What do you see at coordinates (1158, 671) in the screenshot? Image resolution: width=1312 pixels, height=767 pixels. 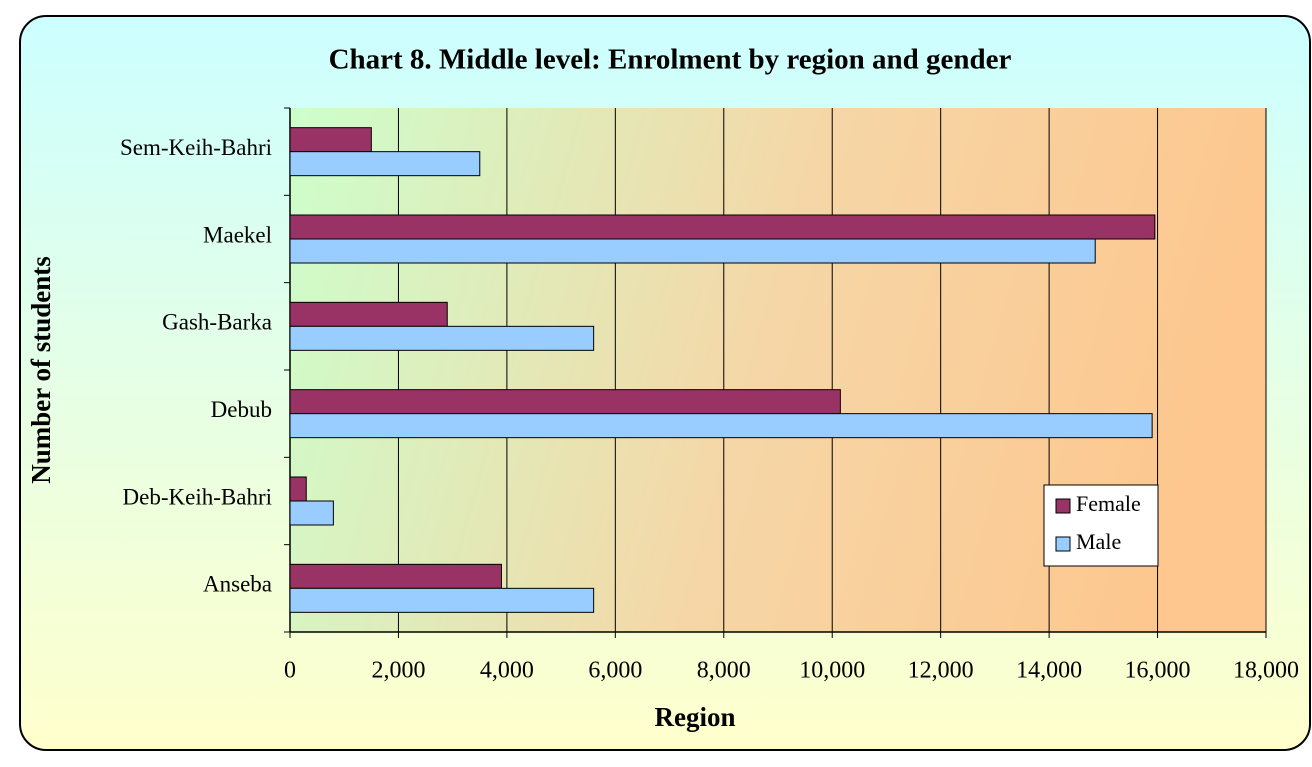 I see `x-tick-label: 16,000` at bounding box center [1158, 671].